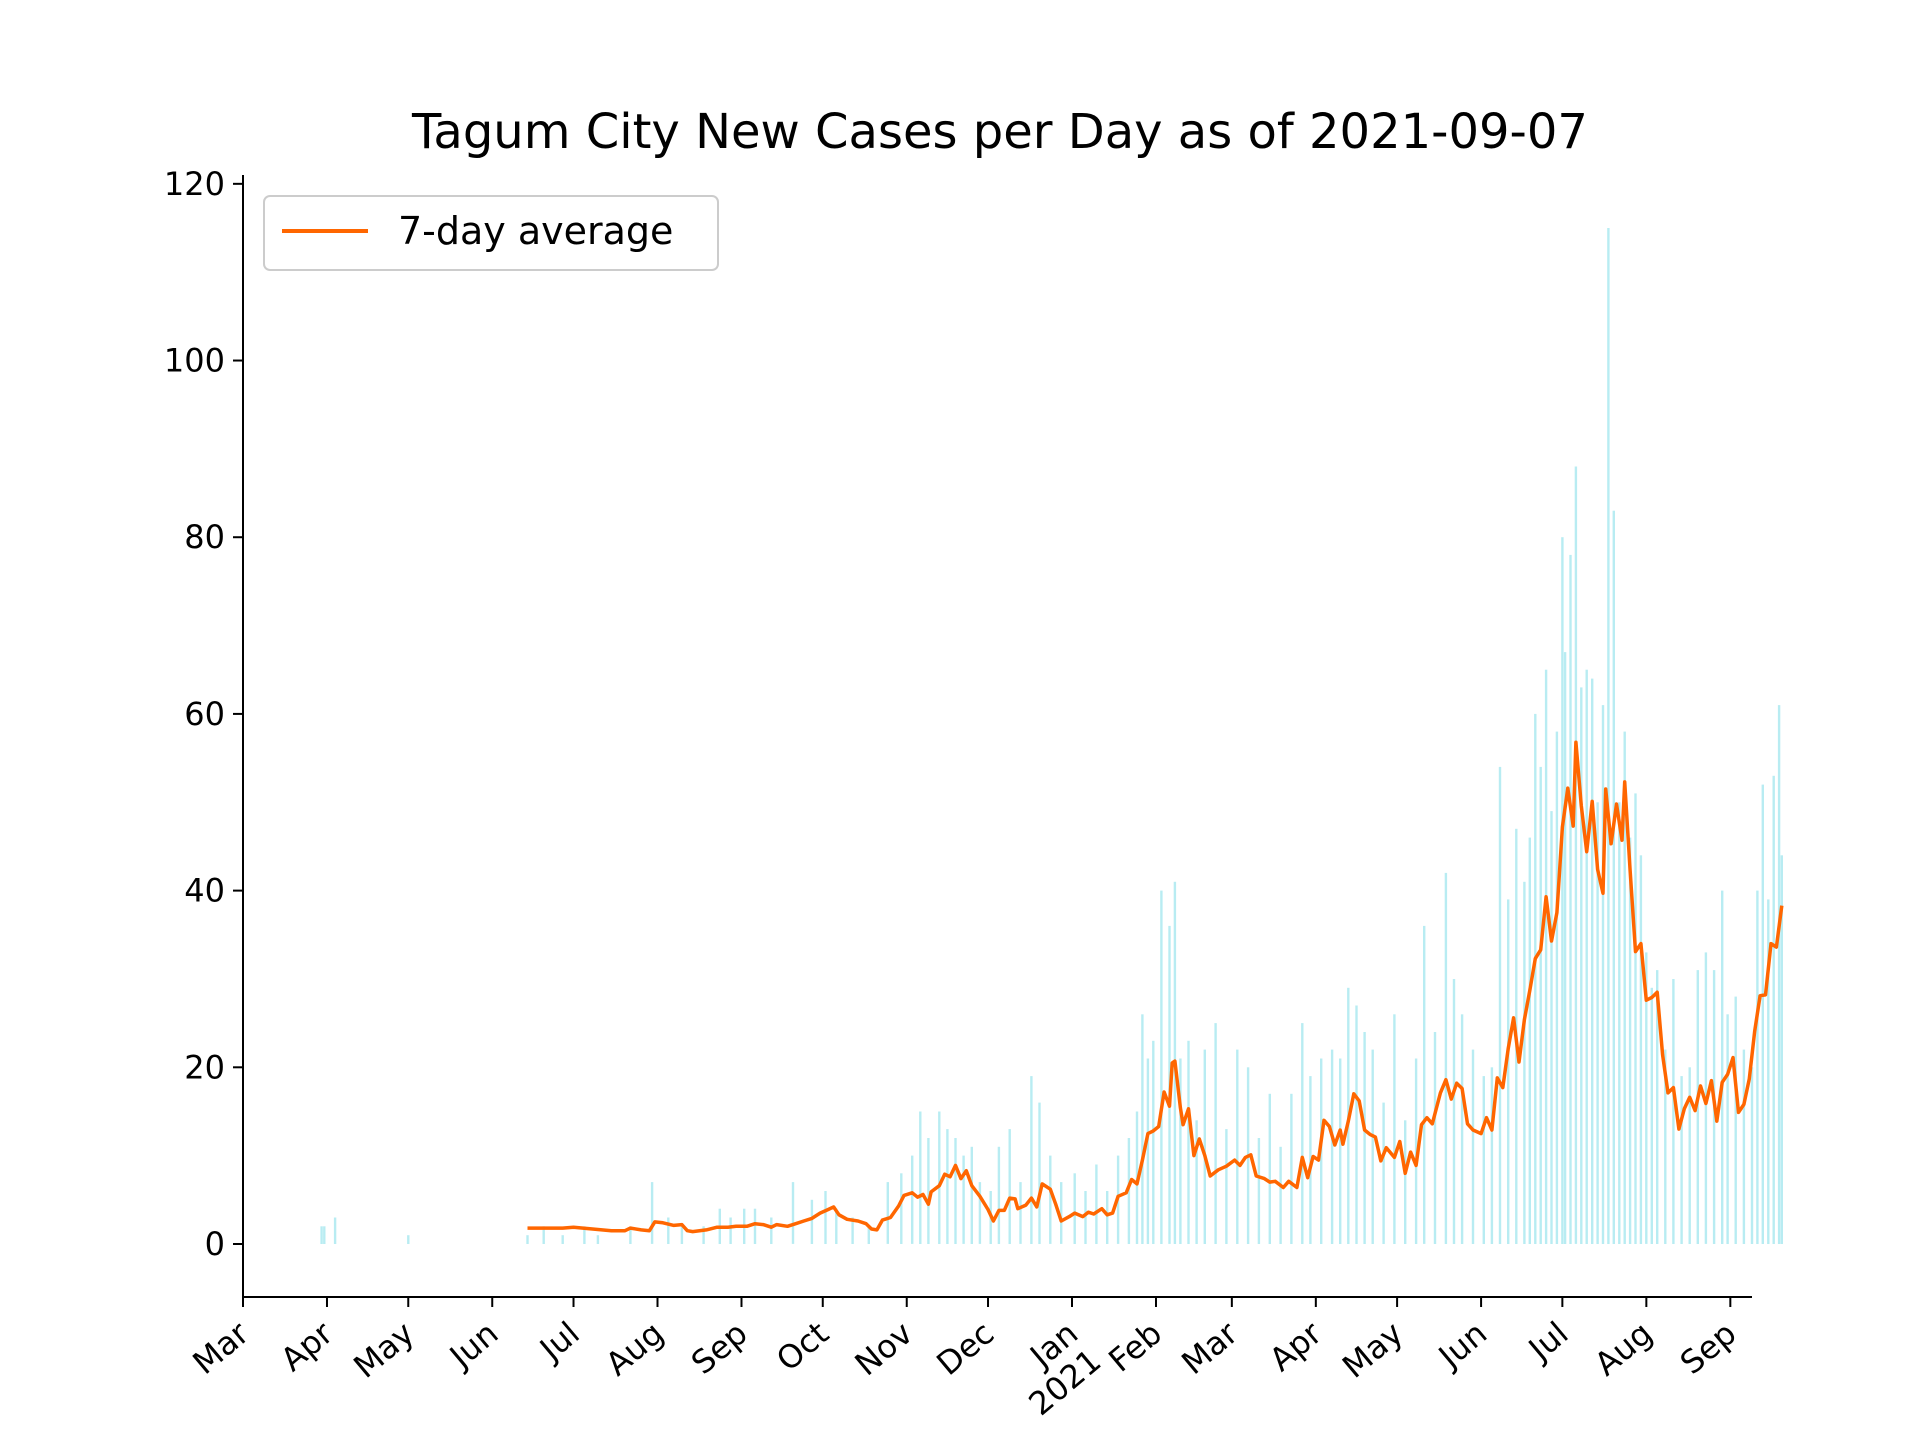 The image size is (1920, 1440). I want to click on legend-label: 7-day average, so click(535, 231).